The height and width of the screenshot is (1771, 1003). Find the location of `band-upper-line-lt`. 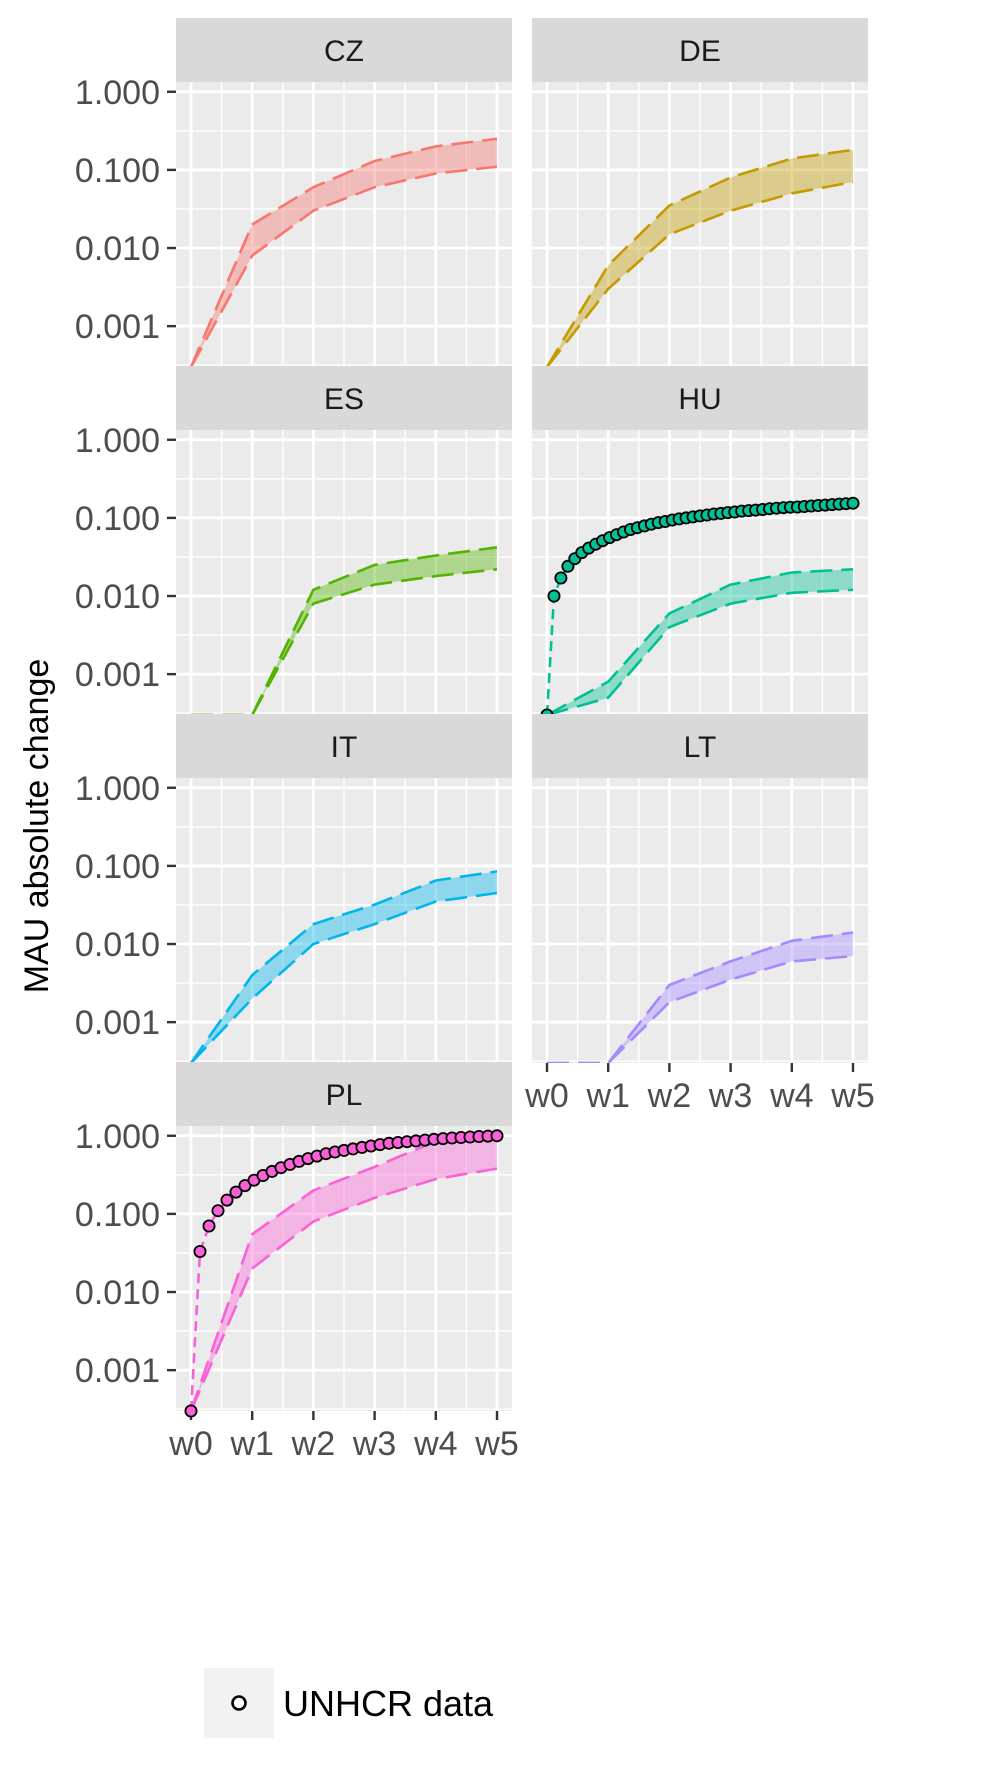

band-upper-line-lt is located at coordinates (700, 997).